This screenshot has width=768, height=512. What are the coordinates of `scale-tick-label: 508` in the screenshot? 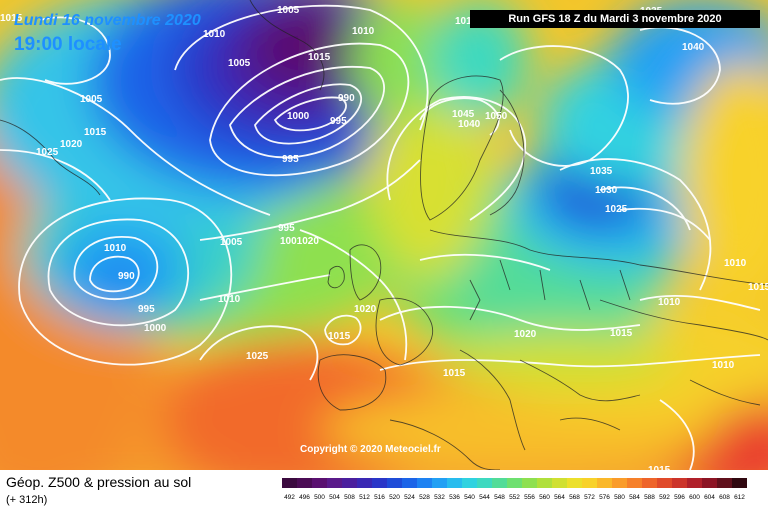 It's located at (349, 497).